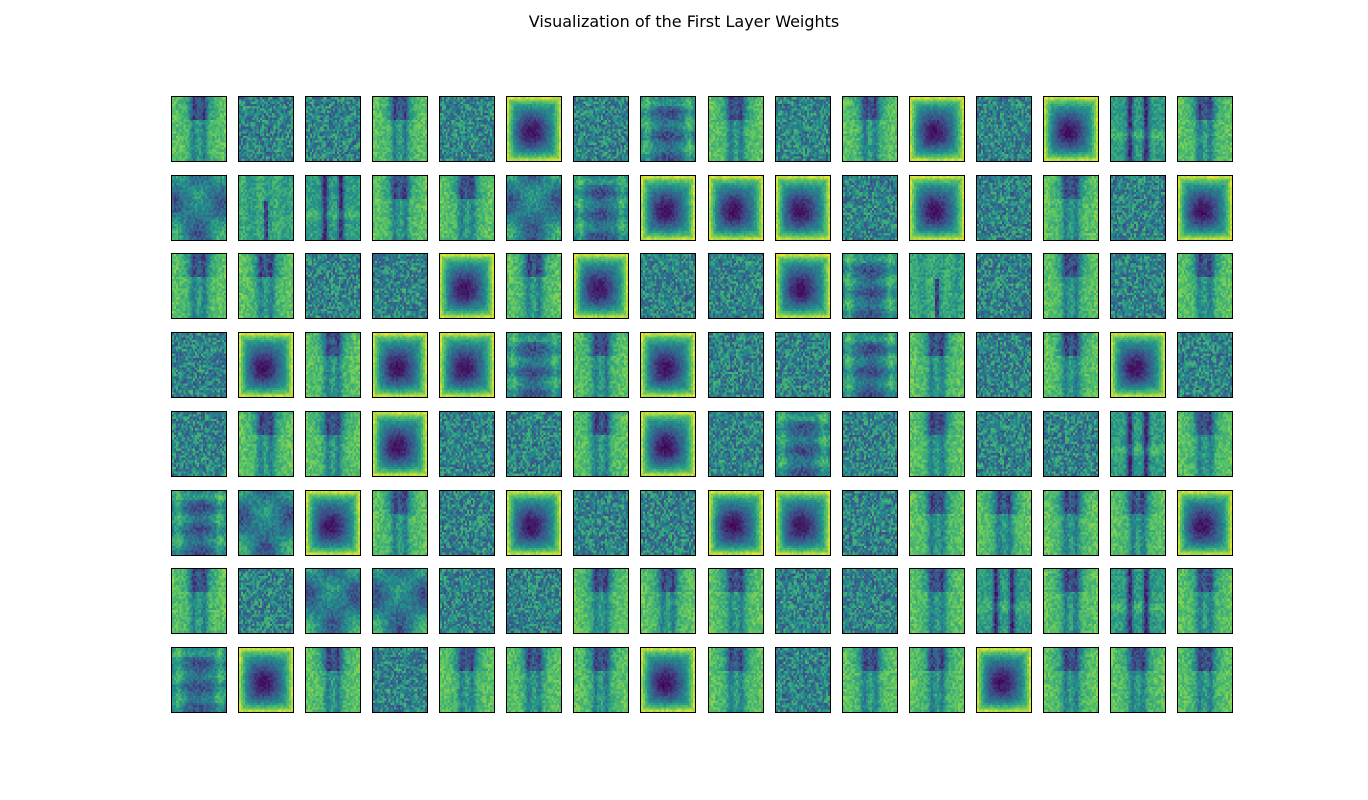  Describe the element at coordinates (1004, 286) in the screenshot. I see `weight-tile-r3-c13` at that location.